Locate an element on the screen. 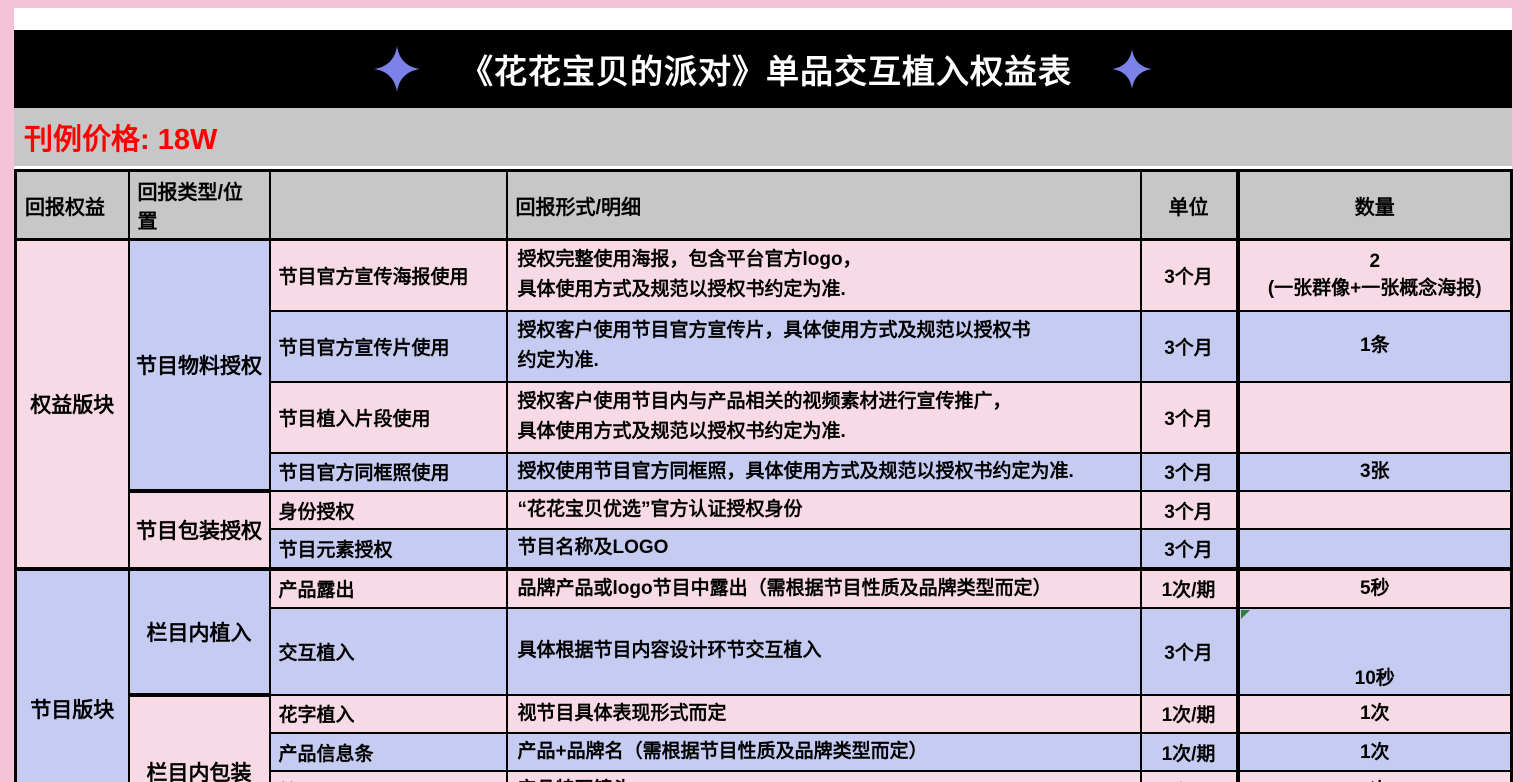 This screenshot has height=782, width=1532. table-row: 栏目内包装 花字植入 视节目具体表现形式而定 1次/期 1次 is located at coordinates (764, 737).